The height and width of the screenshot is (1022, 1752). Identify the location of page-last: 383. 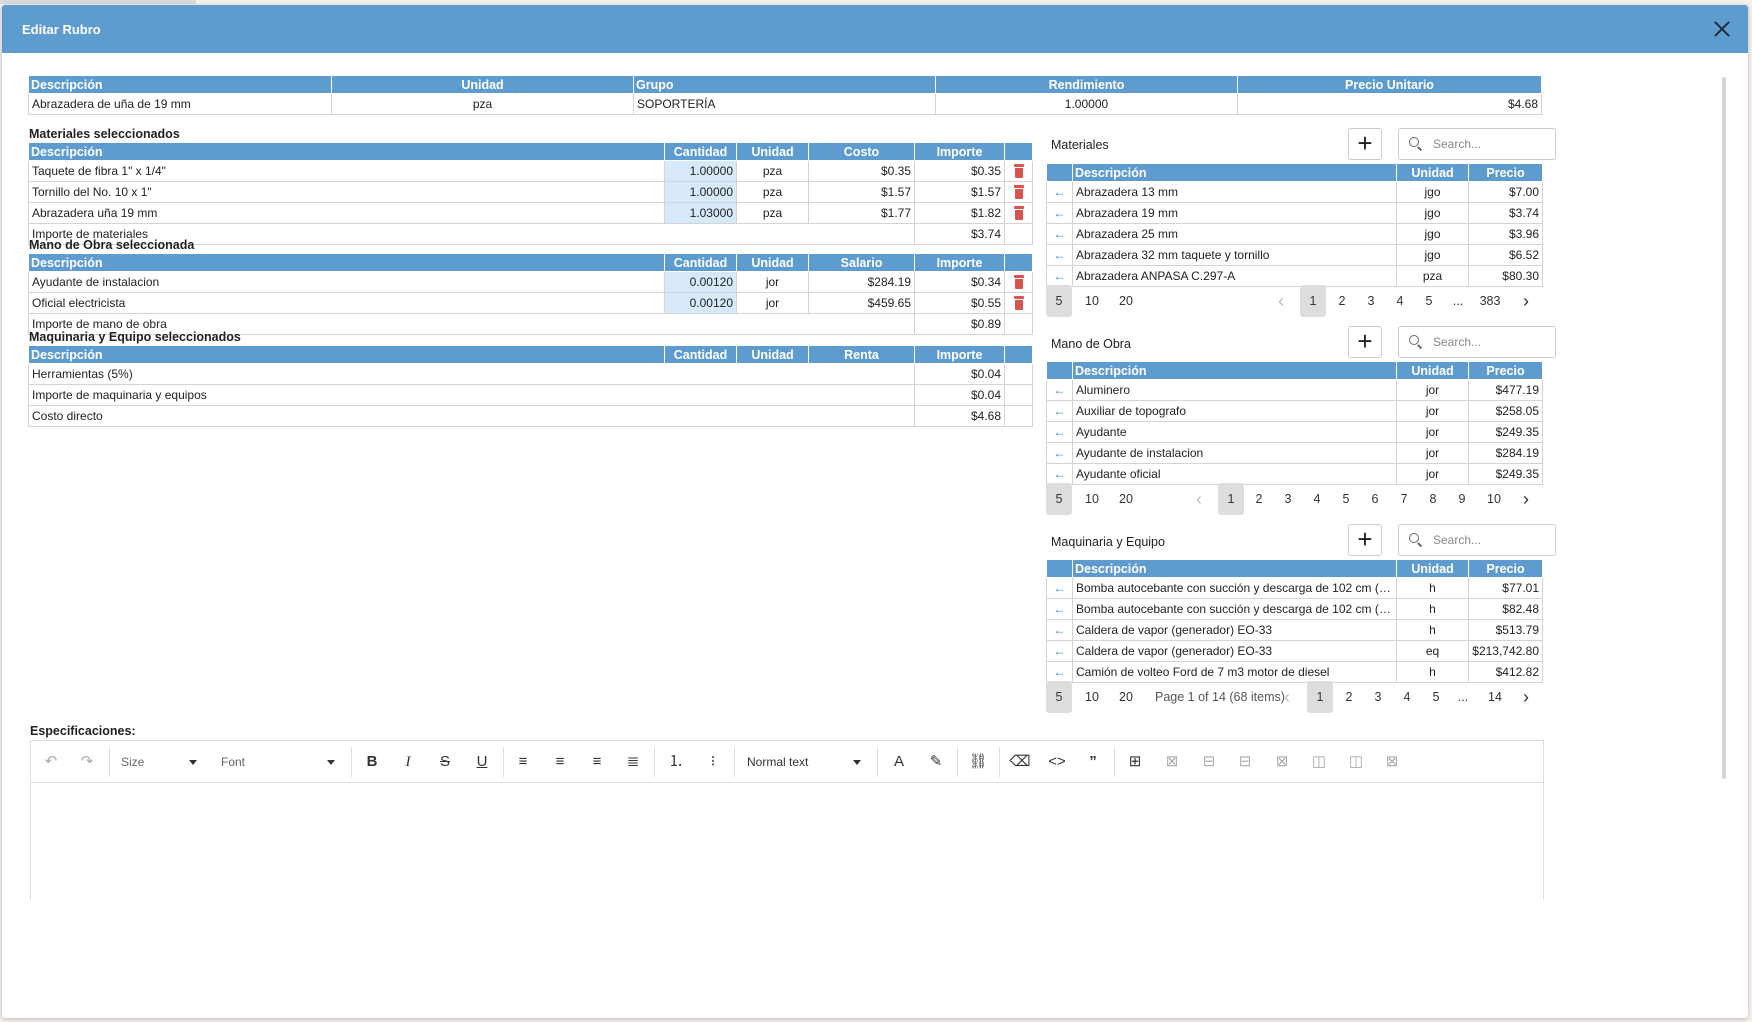
(1490, 301).